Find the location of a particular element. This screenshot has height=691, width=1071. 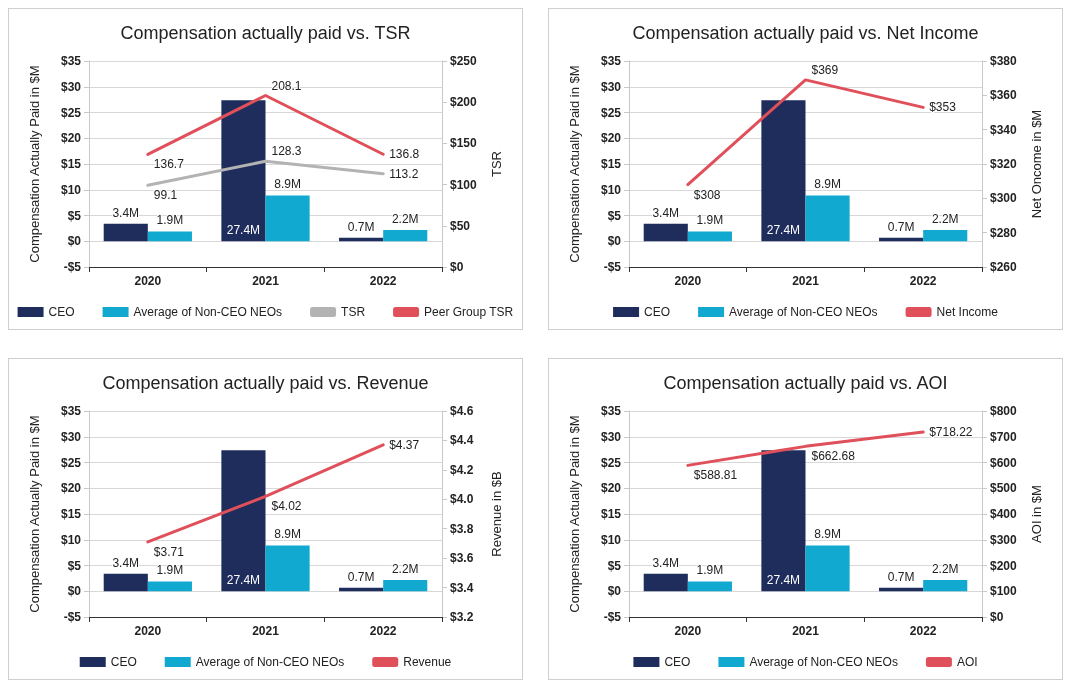

y2-tick-label: $4.2 is located at coordinates (462, 469).